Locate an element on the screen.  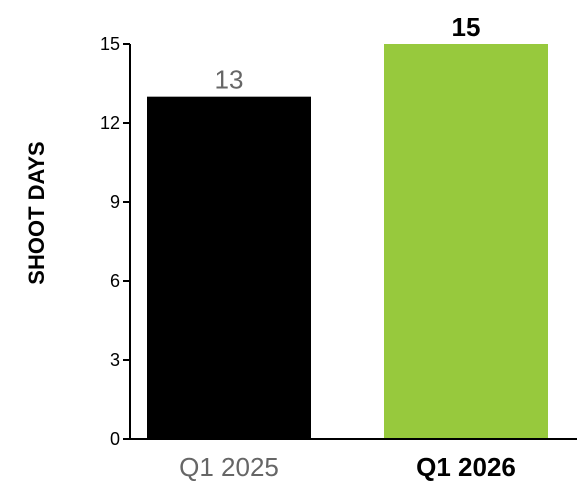
data-label-2: 15 is located at coordinates (466, 27).